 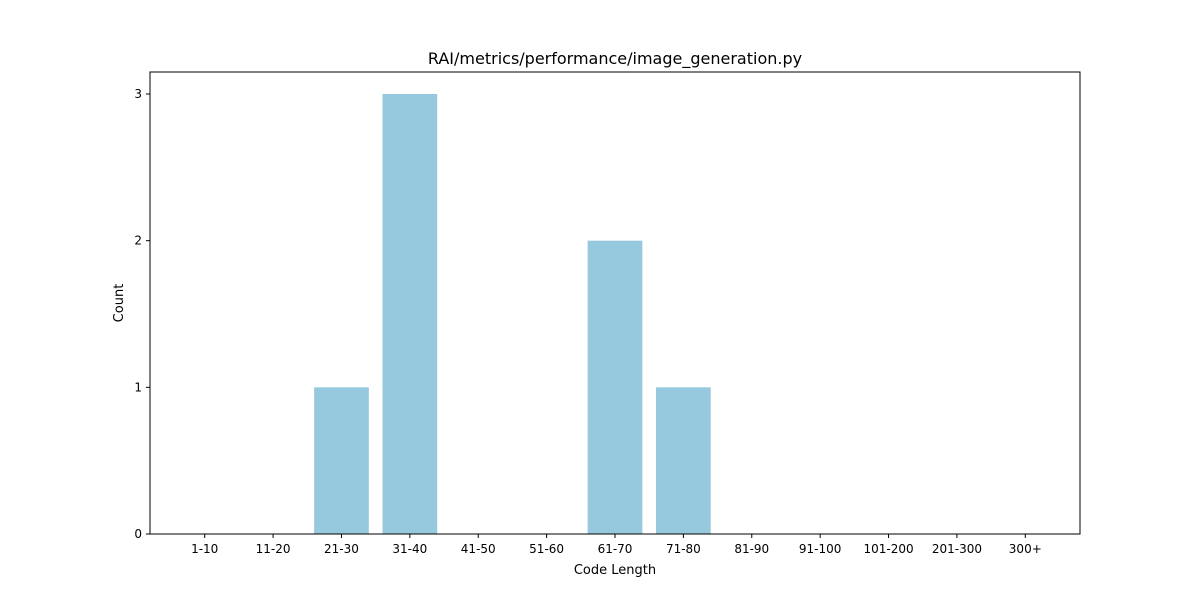 I want to click on x-tick-label: 101-200, so click(x=888, y=549).